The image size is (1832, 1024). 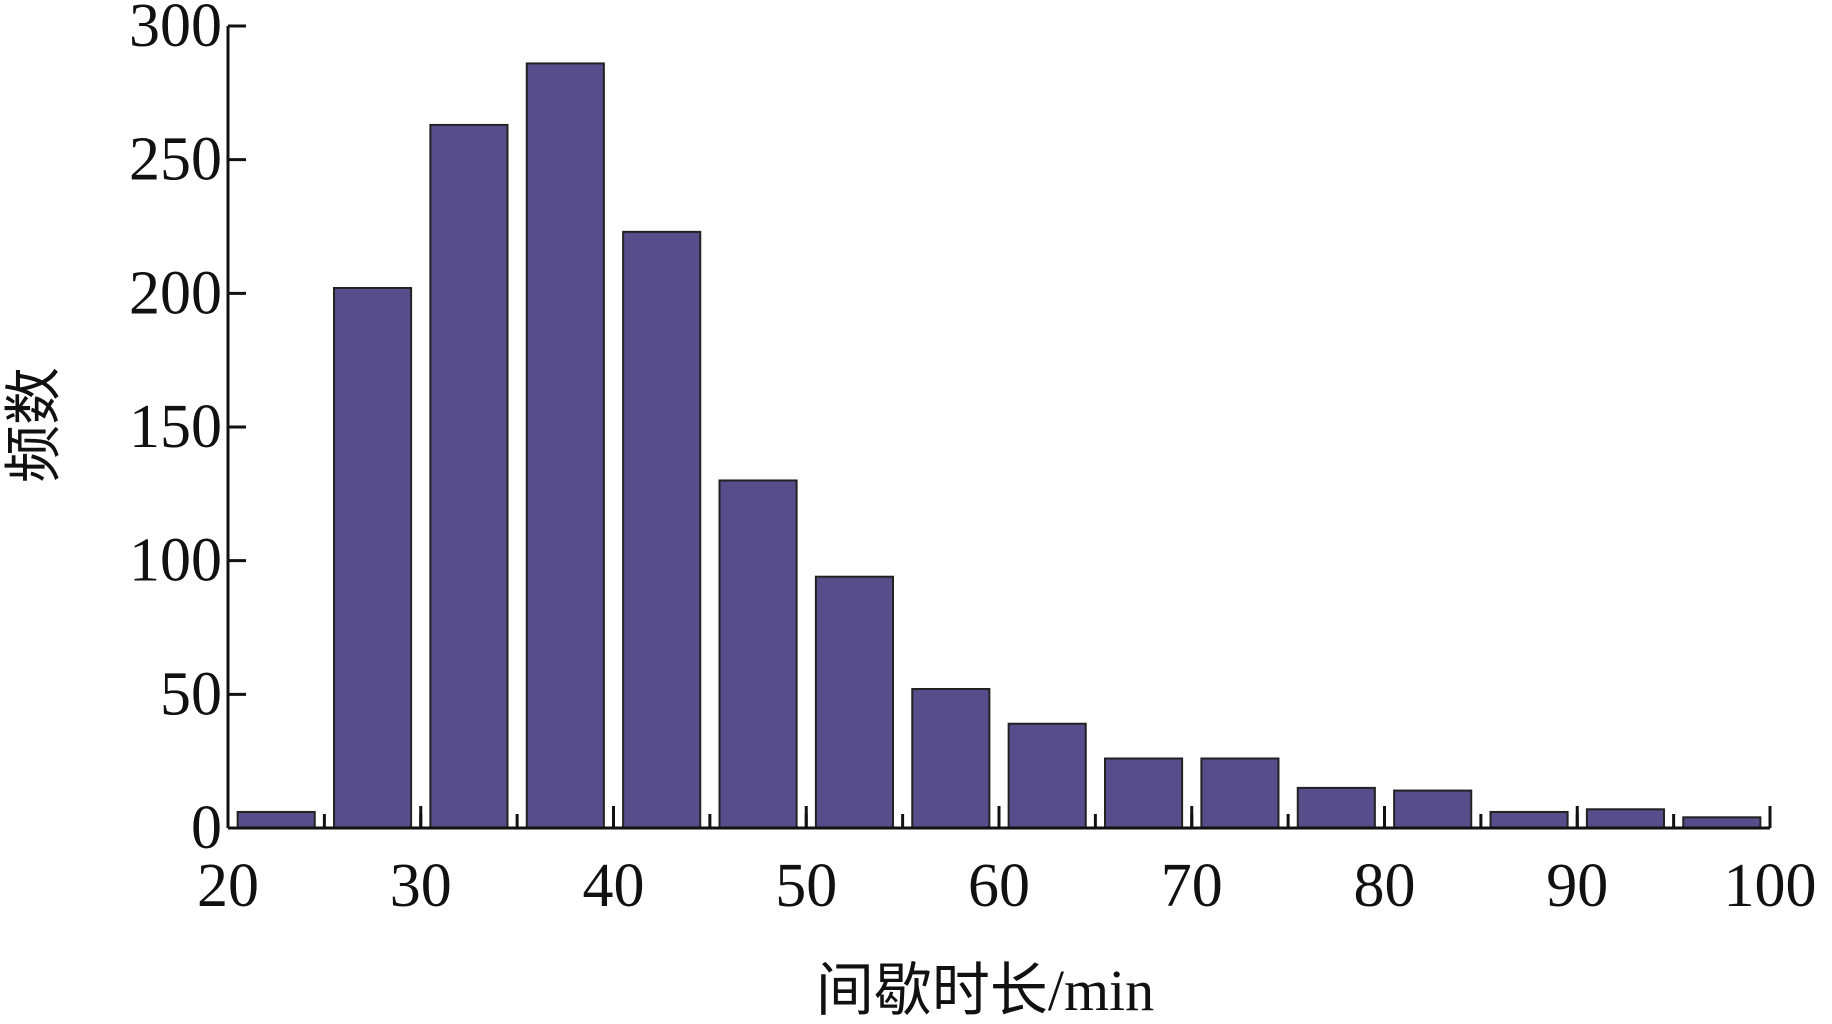 What do you see at coordinates (999, 886) in the screenshot?
I see `x-tick-label: 60` at bounding box center [999, 886].